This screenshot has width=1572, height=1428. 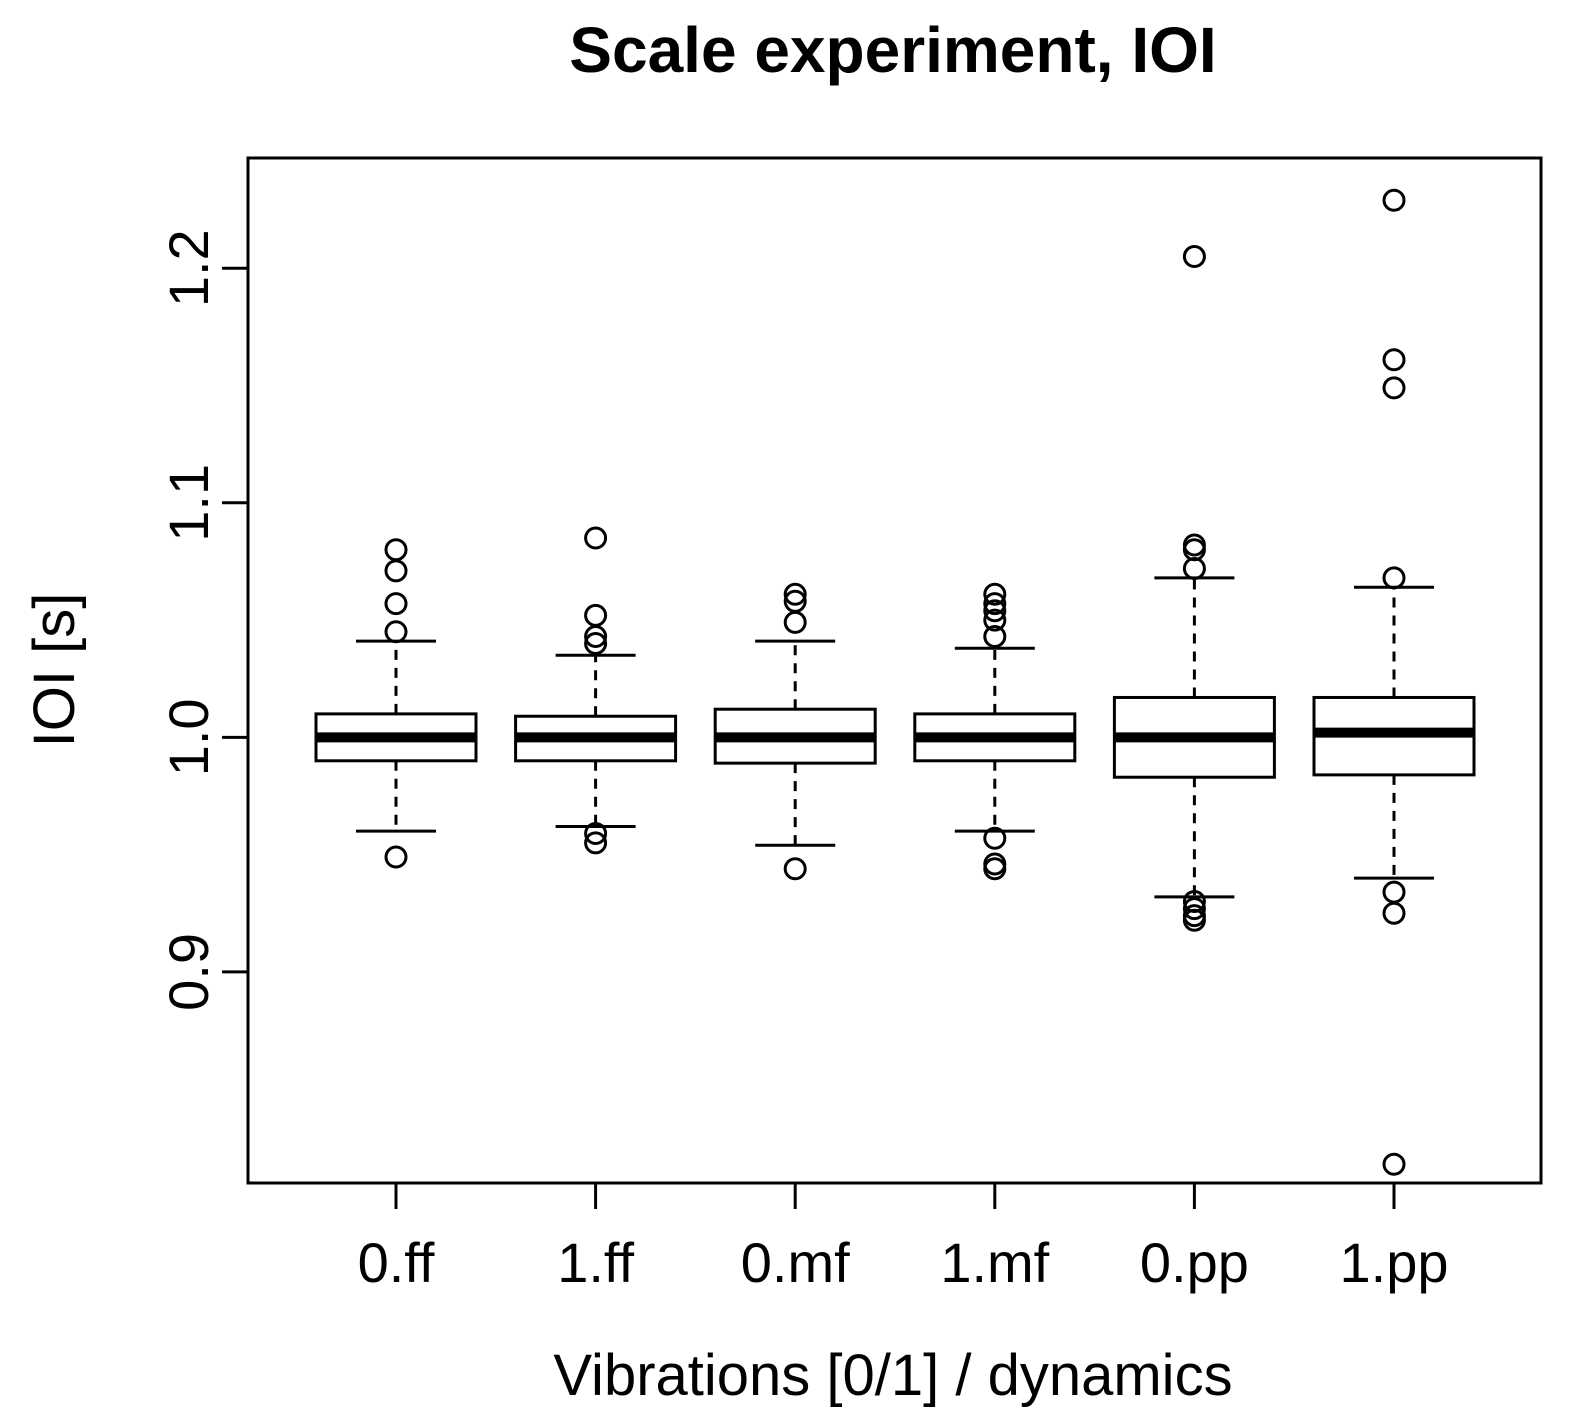 I want to click on y-tick-label: 0.9, so click(x=188, y=972).